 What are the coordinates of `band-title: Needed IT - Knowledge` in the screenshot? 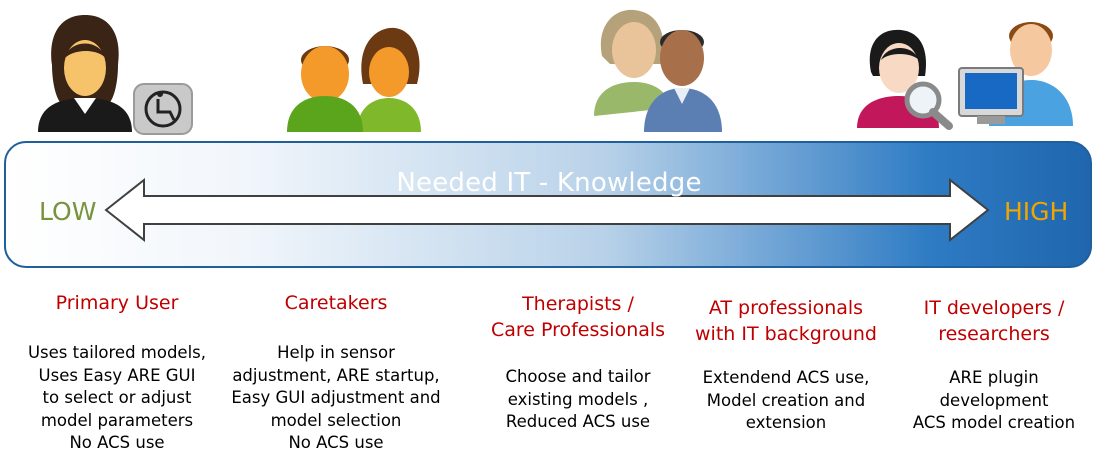 It's located at (549, 183).